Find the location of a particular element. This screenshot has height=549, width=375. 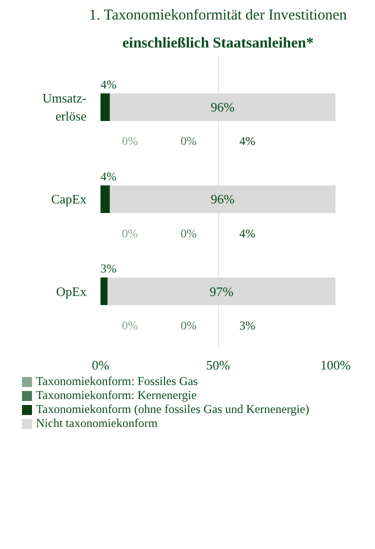

y-tick-label: CapEx is located at coordinates (69, 199).